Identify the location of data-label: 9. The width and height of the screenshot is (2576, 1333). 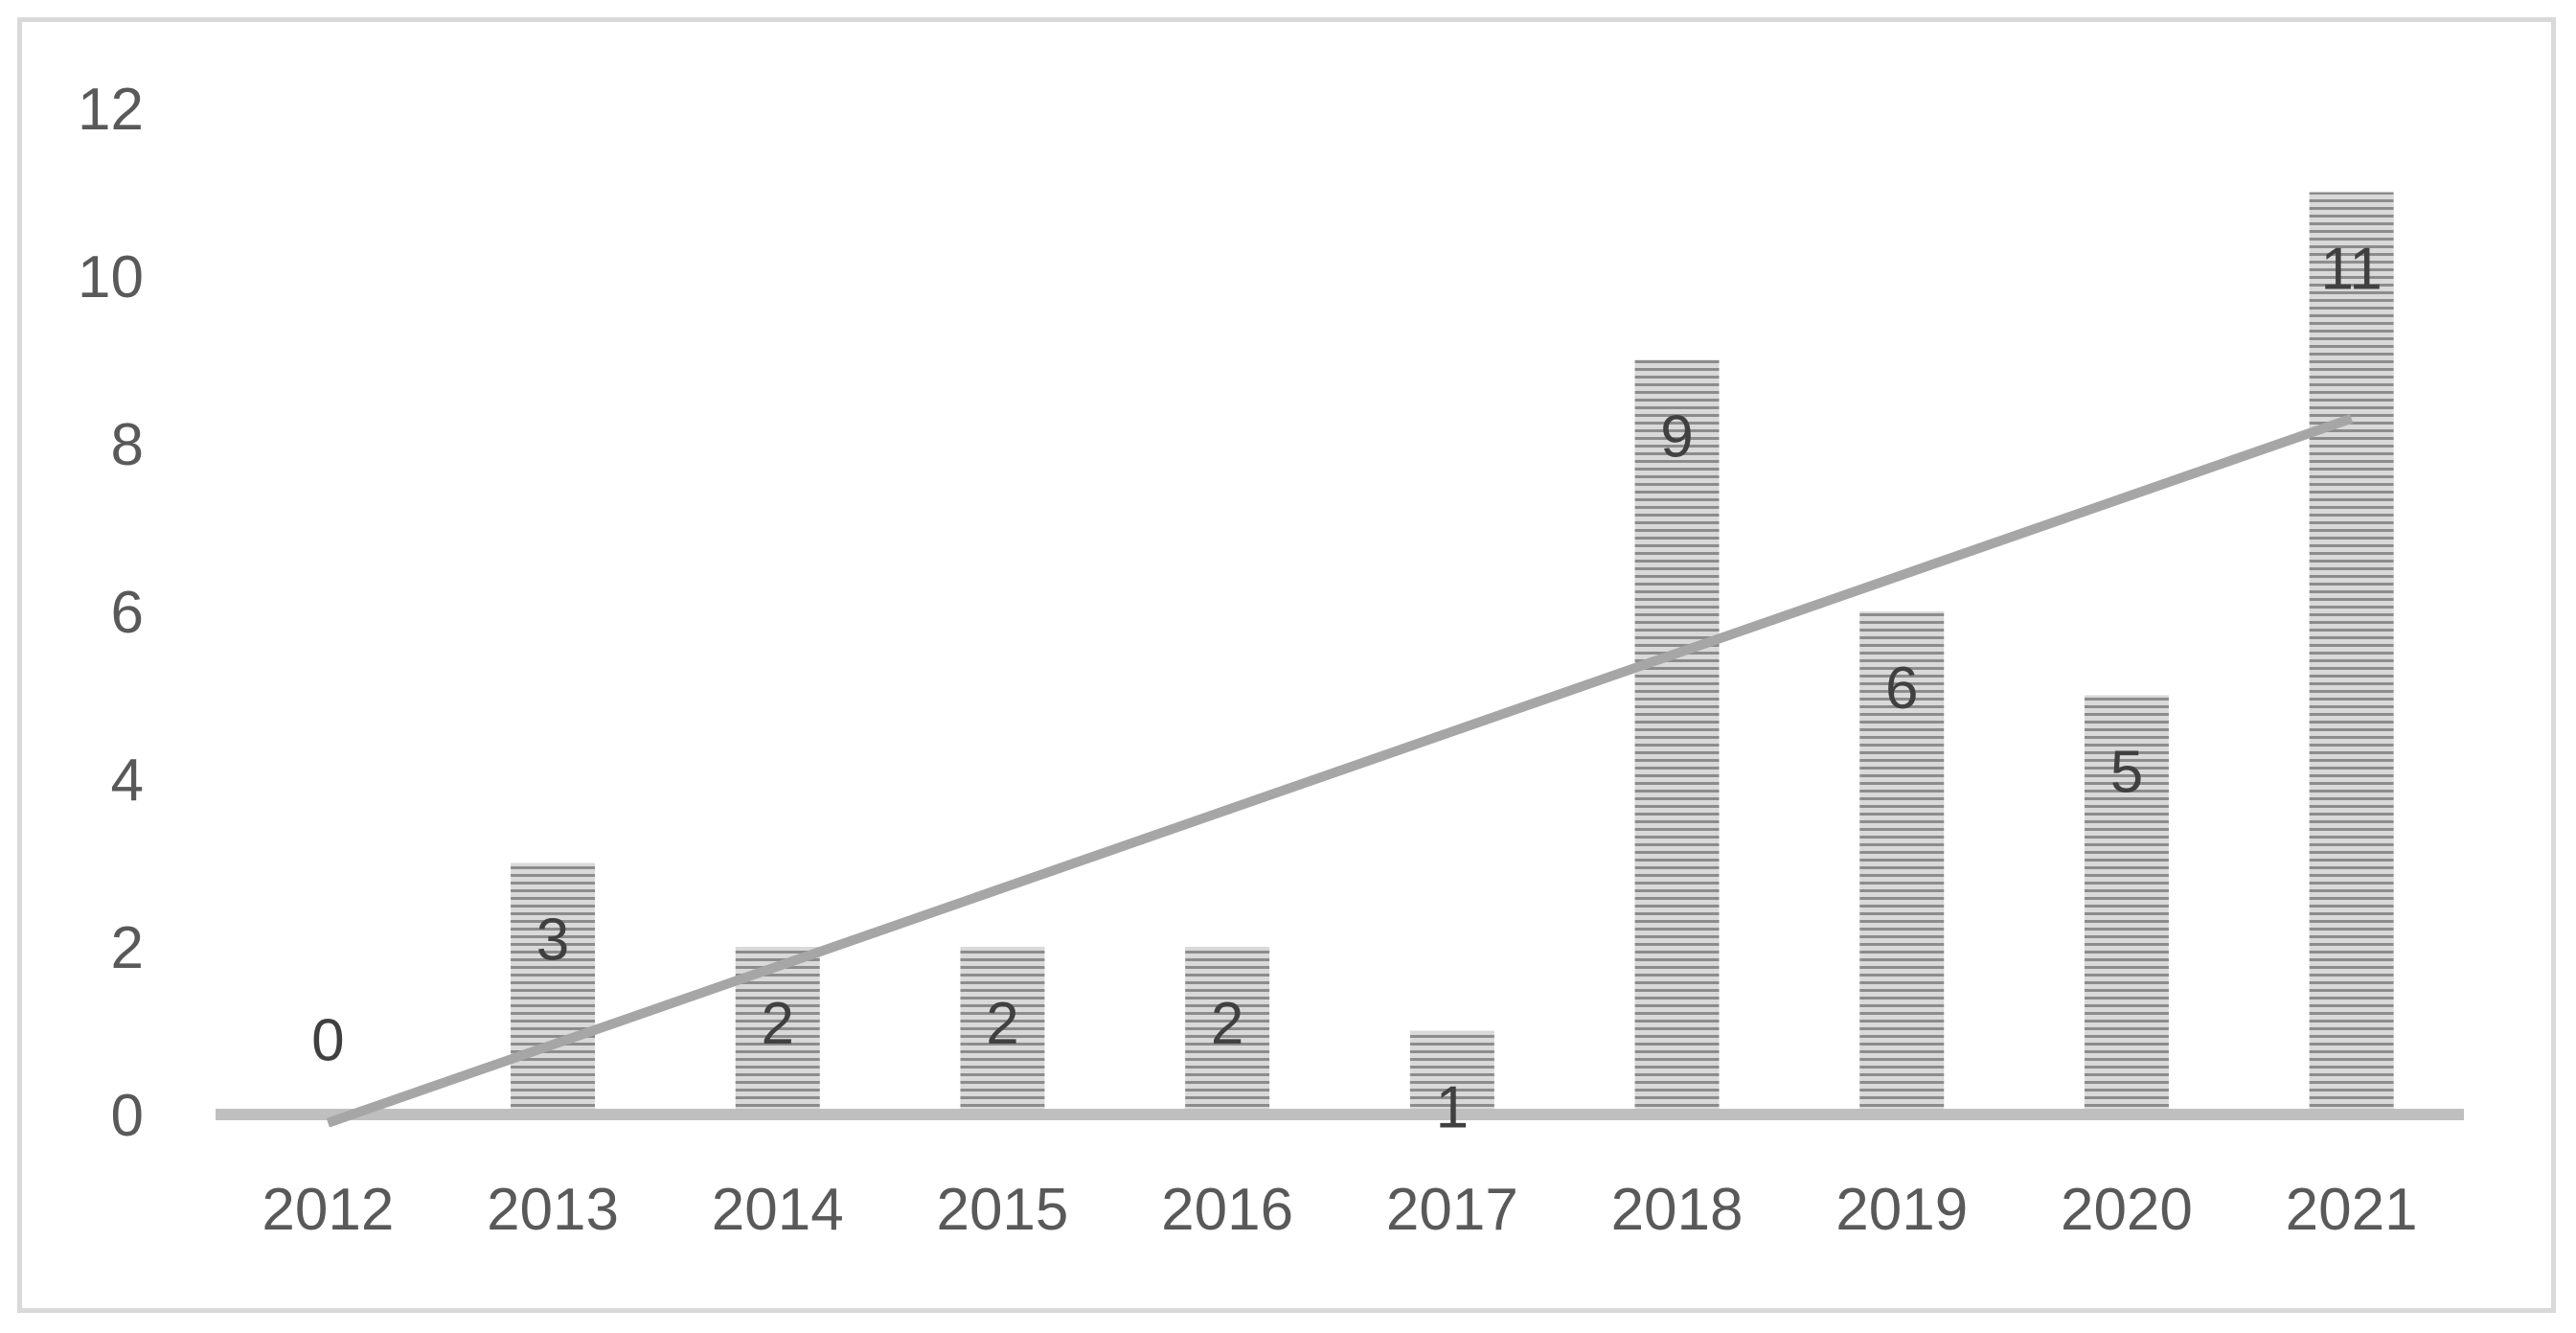
(1676, 436).